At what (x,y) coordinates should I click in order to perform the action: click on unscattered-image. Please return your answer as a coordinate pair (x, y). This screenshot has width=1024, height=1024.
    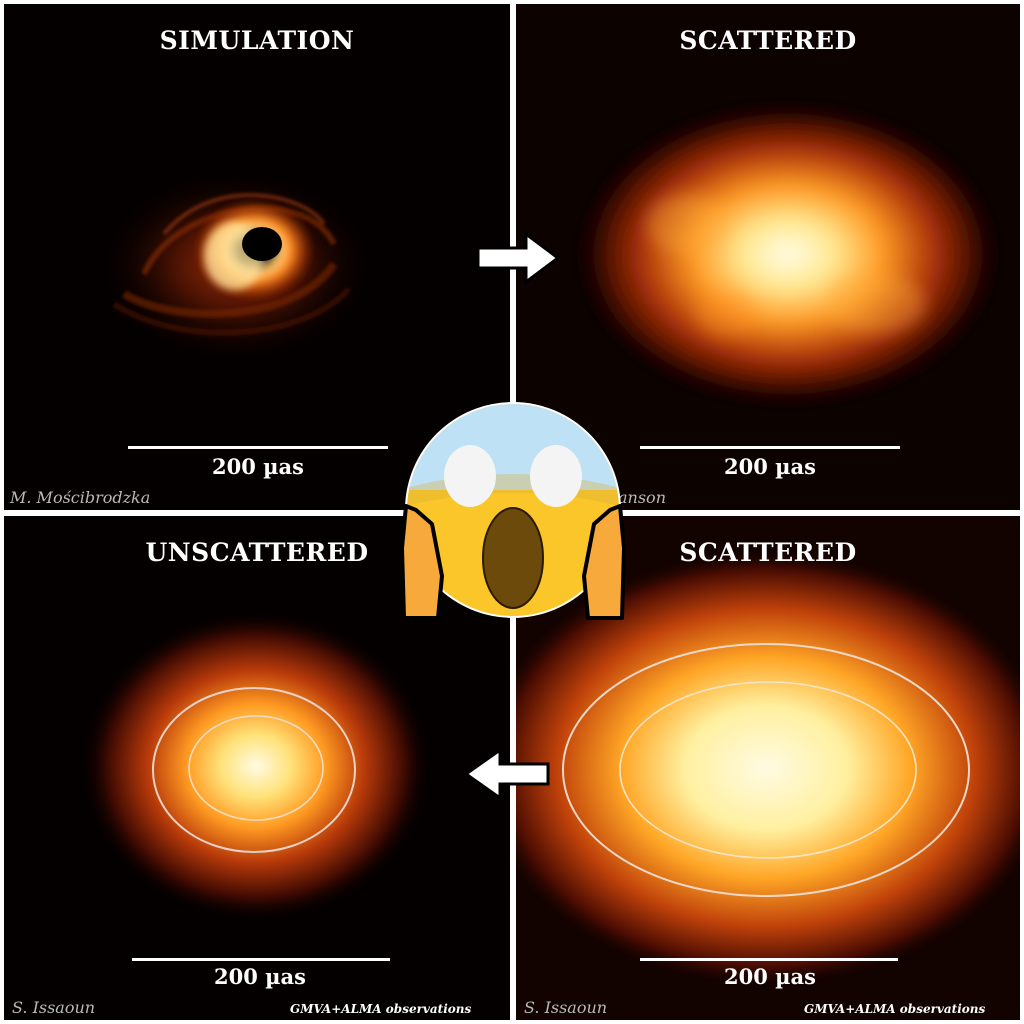
    Looking at the image, I should click on (256, 766).